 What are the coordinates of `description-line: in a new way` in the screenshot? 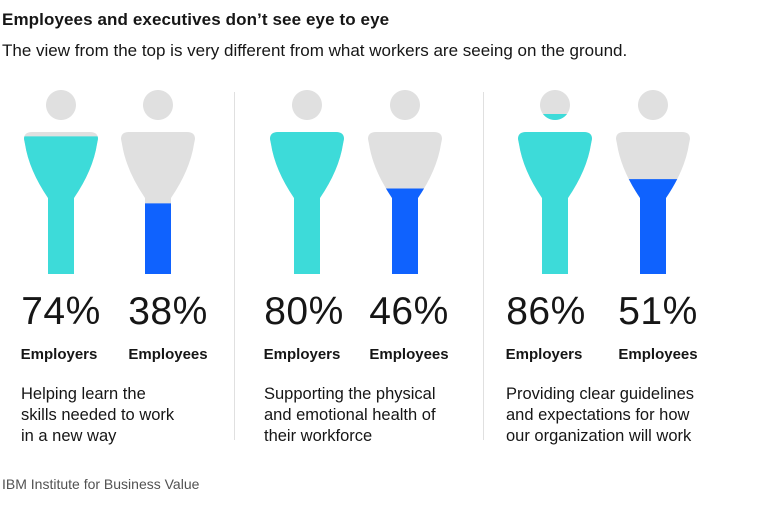 It's located at (69, 436).